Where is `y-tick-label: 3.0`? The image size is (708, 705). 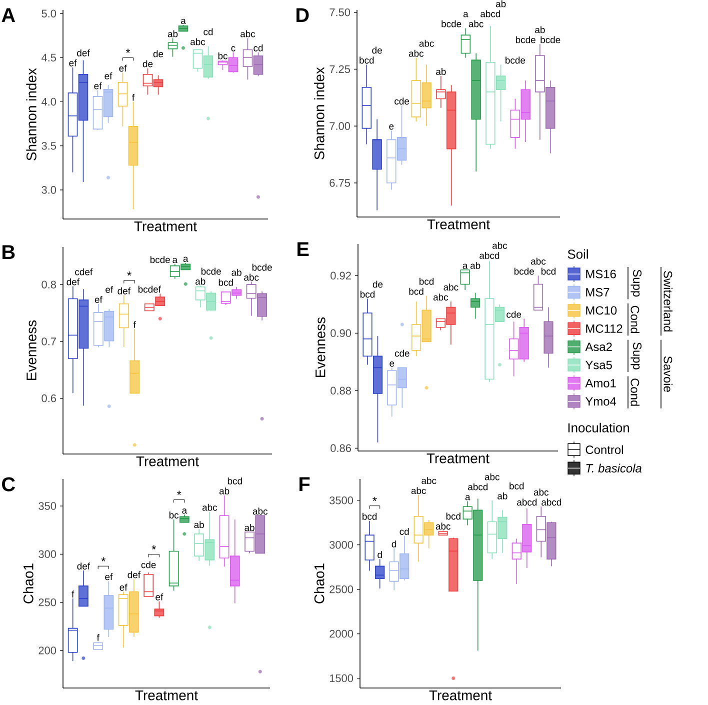
y-tick-label: 3.0 is located at coordinates (49, 190).